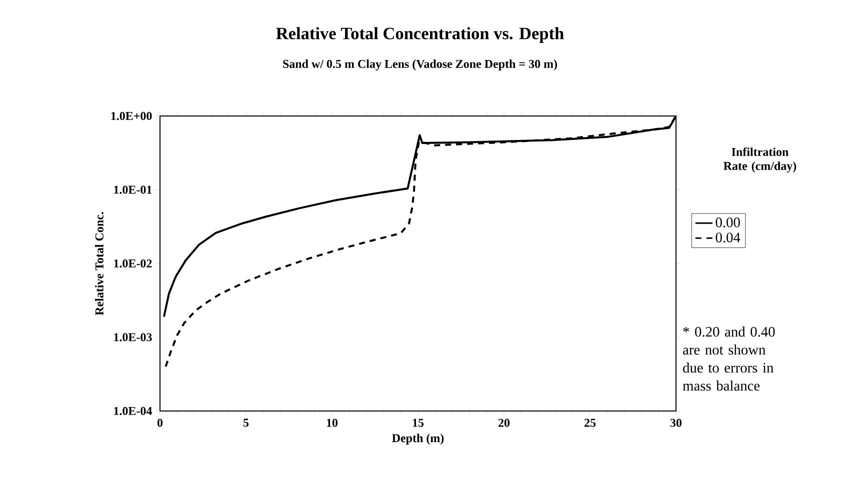 The height and width of the screenshot is (500, 841). I want to click on x-tick-label: 20, so click(504, 422).